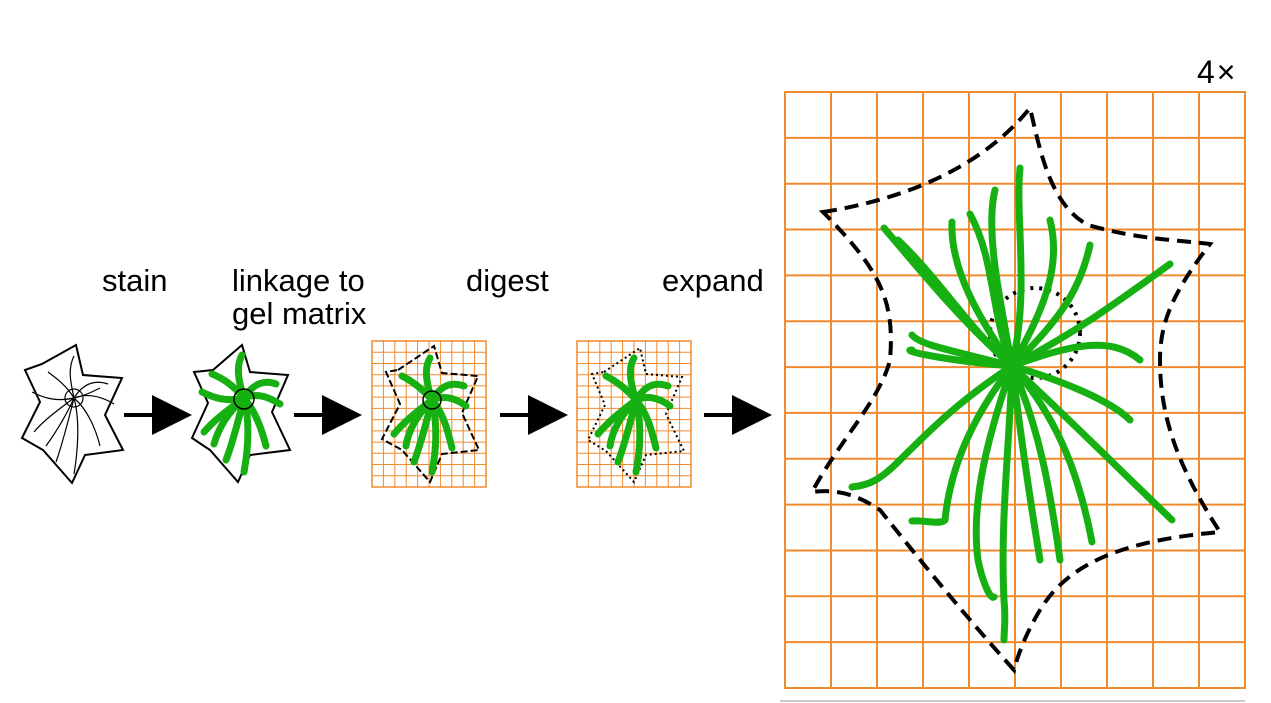 This screenshot has width=1271, height=703. What do you see at coordinates (241, 413) in the screenshot?
I see `stage-linkage-cell` at bounding box center [241, 413].